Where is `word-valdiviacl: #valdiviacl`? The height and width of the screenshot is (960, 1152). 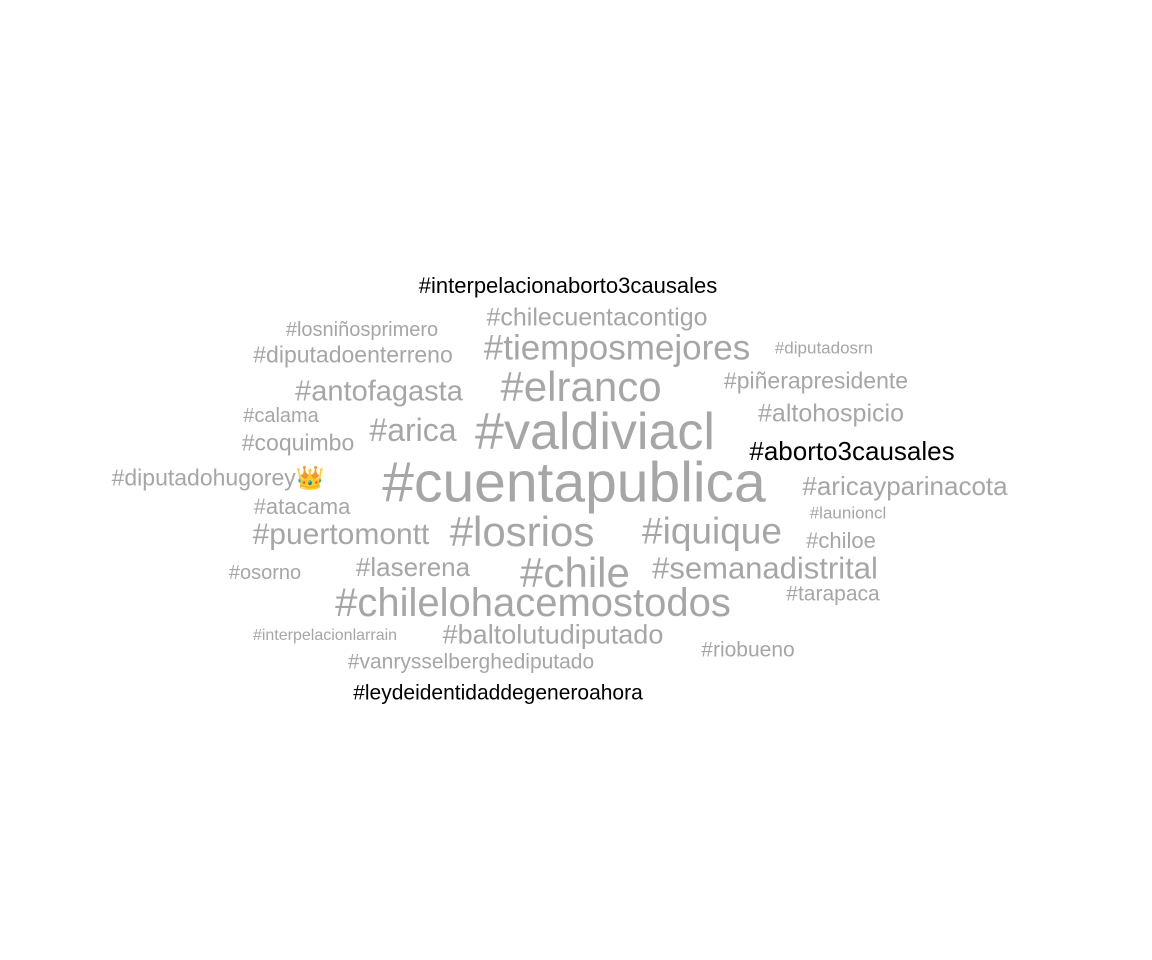 word-valdiviacl: #valdiviacl is located at coordinates (595, 432).